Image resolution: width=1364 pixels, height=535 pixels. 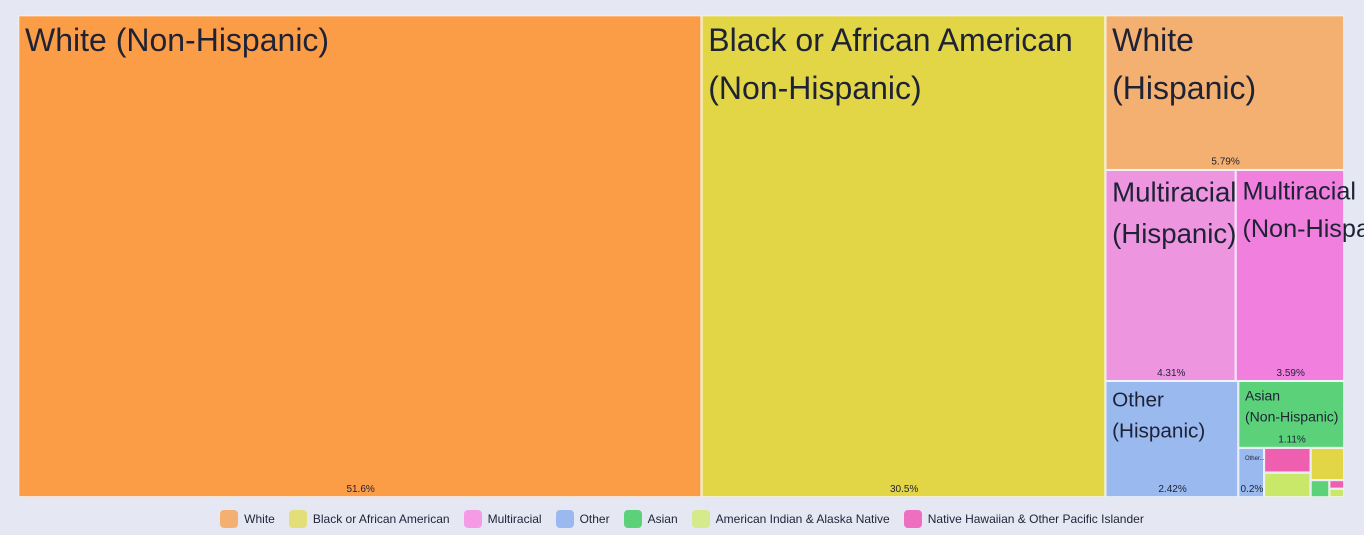 I want to click on tile-label: White (Hispanic), so click(x=1184, y=64).